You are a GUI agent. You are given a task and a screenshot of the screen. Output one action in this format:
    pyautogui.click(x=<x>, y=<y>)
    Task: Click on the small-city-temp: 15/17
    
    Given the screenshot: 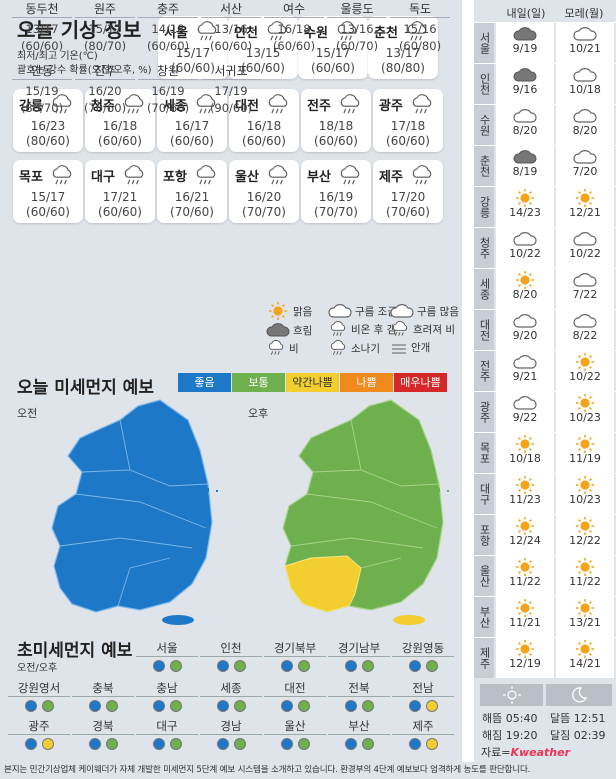 What is the action you would take?
    pyautogui.click(x=105, y=29)
    